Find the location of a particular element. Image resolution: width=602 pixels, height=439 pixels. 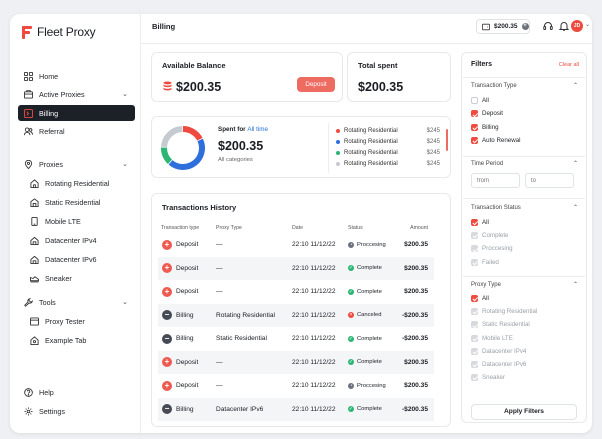

sidebar-item-proxy-tester: Proxy Tester is located at coordinates (79, 321).